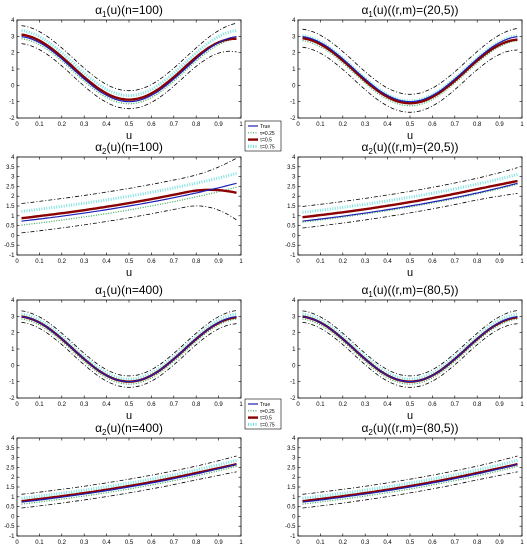 This screenshot has width=527, height=550. Describe the element at coordinates (10, 468) in the screenshot. I see `y-tick-label: 2.5` at that location.